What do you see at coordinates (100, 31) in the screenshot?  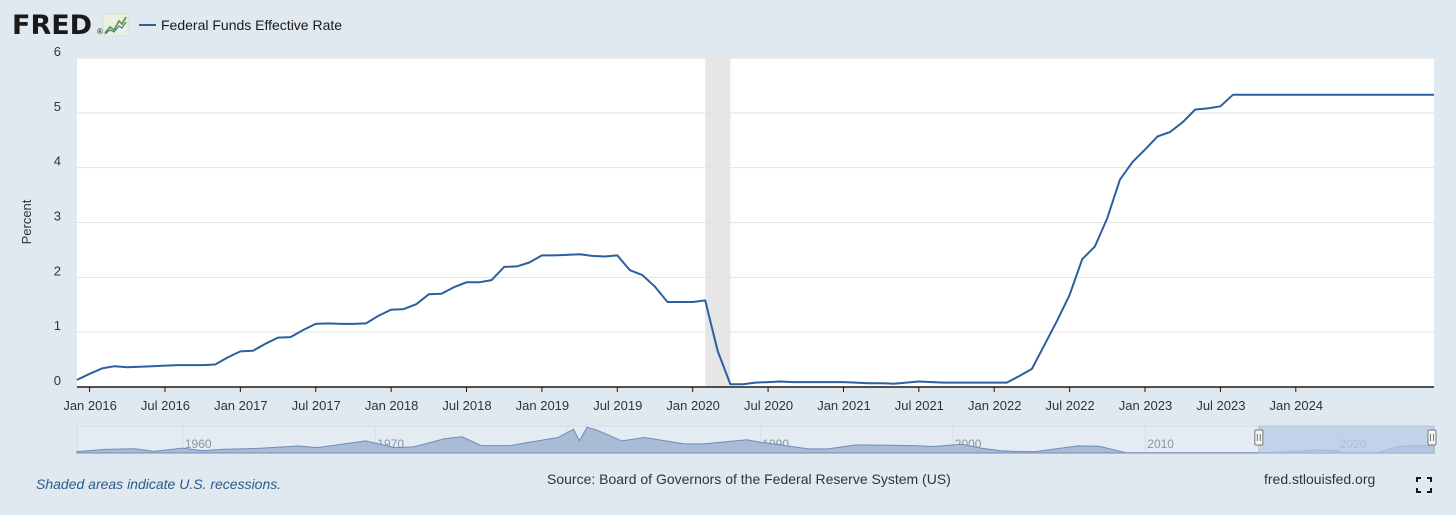 I see `fred-logo-mark: ®` at bounding box center [100, 31].